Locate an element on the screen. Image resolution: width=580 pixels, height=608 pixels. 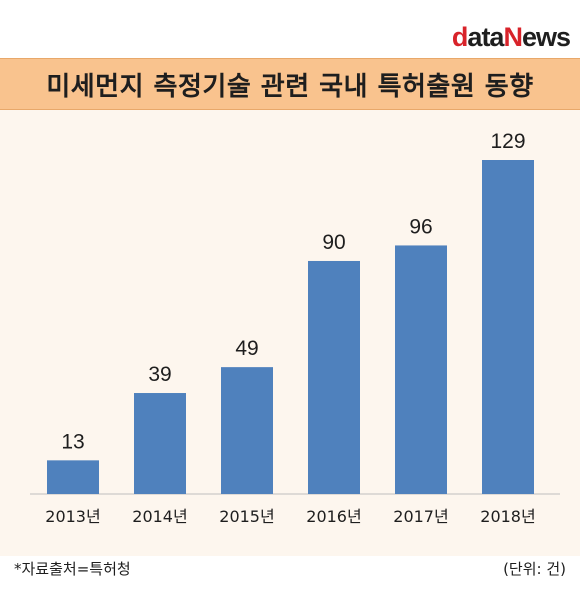
logo-d: d is located at coordinates (459, 37).